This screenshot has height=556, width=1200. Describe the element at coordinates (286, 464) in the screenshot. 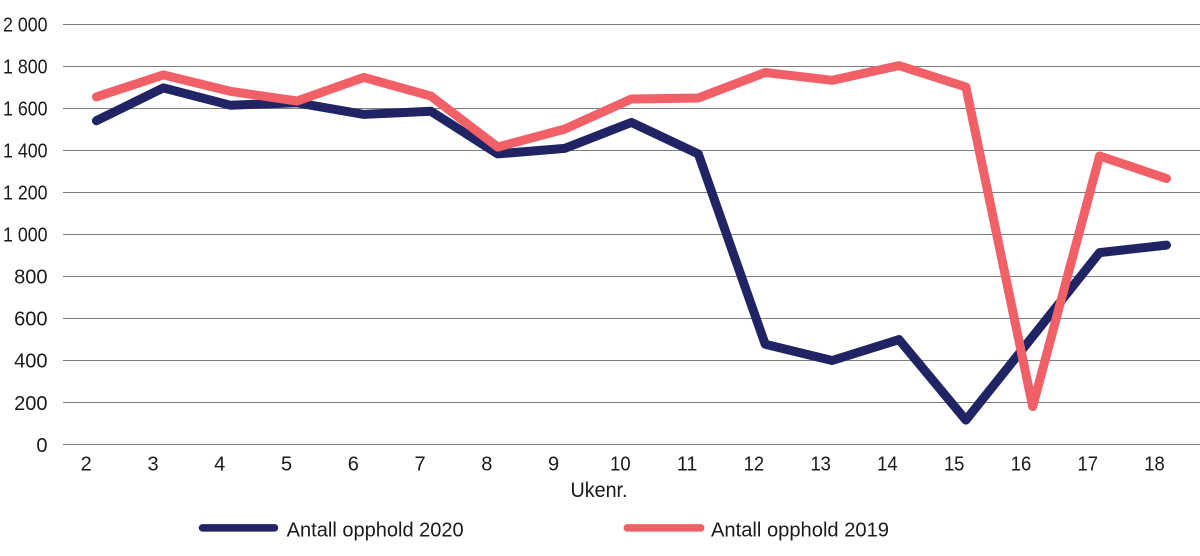

I see `svg-text: 5` at that location.